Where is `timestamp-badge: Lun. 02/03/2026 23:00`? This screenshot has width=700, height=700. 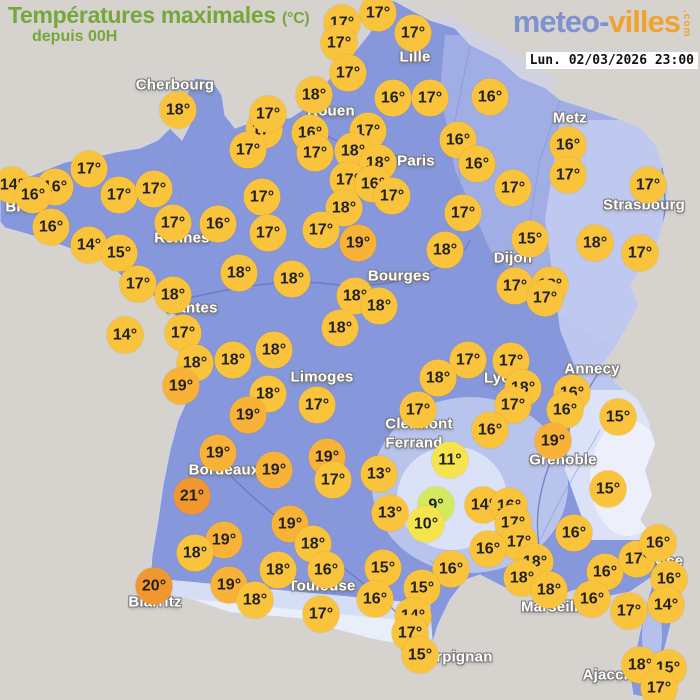 timestamp-badge: Lun. 02/03/2026 23:00 is located at coordinates (611, 60).